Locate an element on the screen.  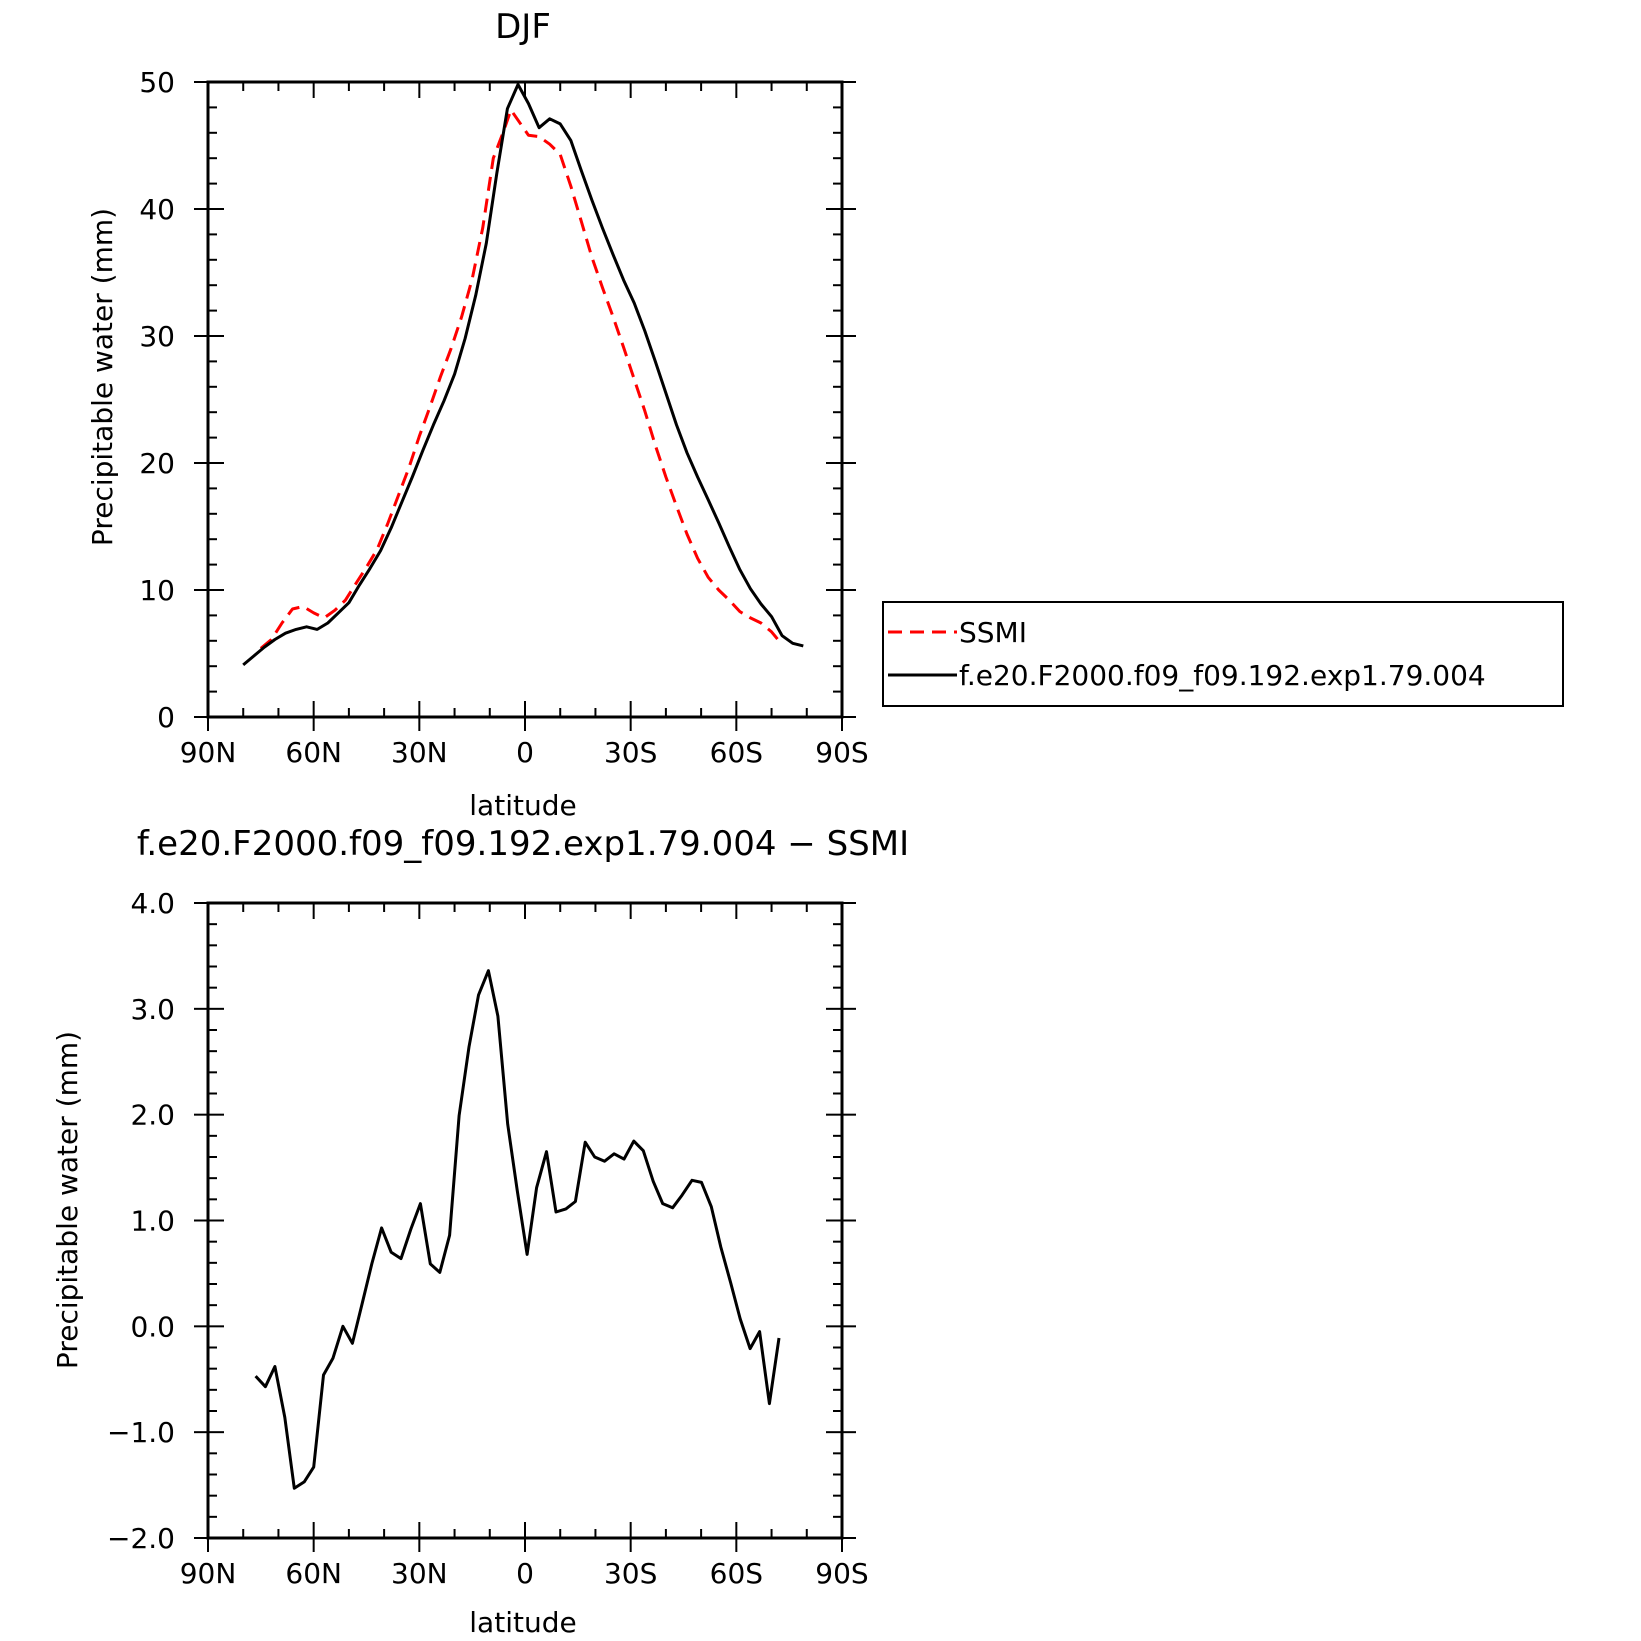
bottom-y-tick-label: −2.0 is located at coordinates (141, 1538).